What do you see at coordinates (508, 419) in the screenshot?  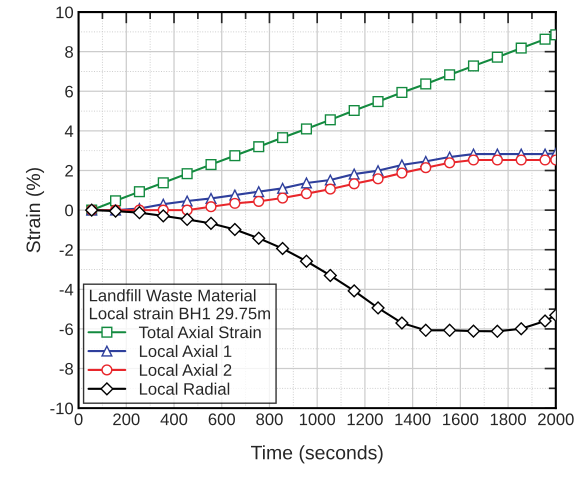 I see `x-tick-label: 1800` at bounding box center [508, 419].